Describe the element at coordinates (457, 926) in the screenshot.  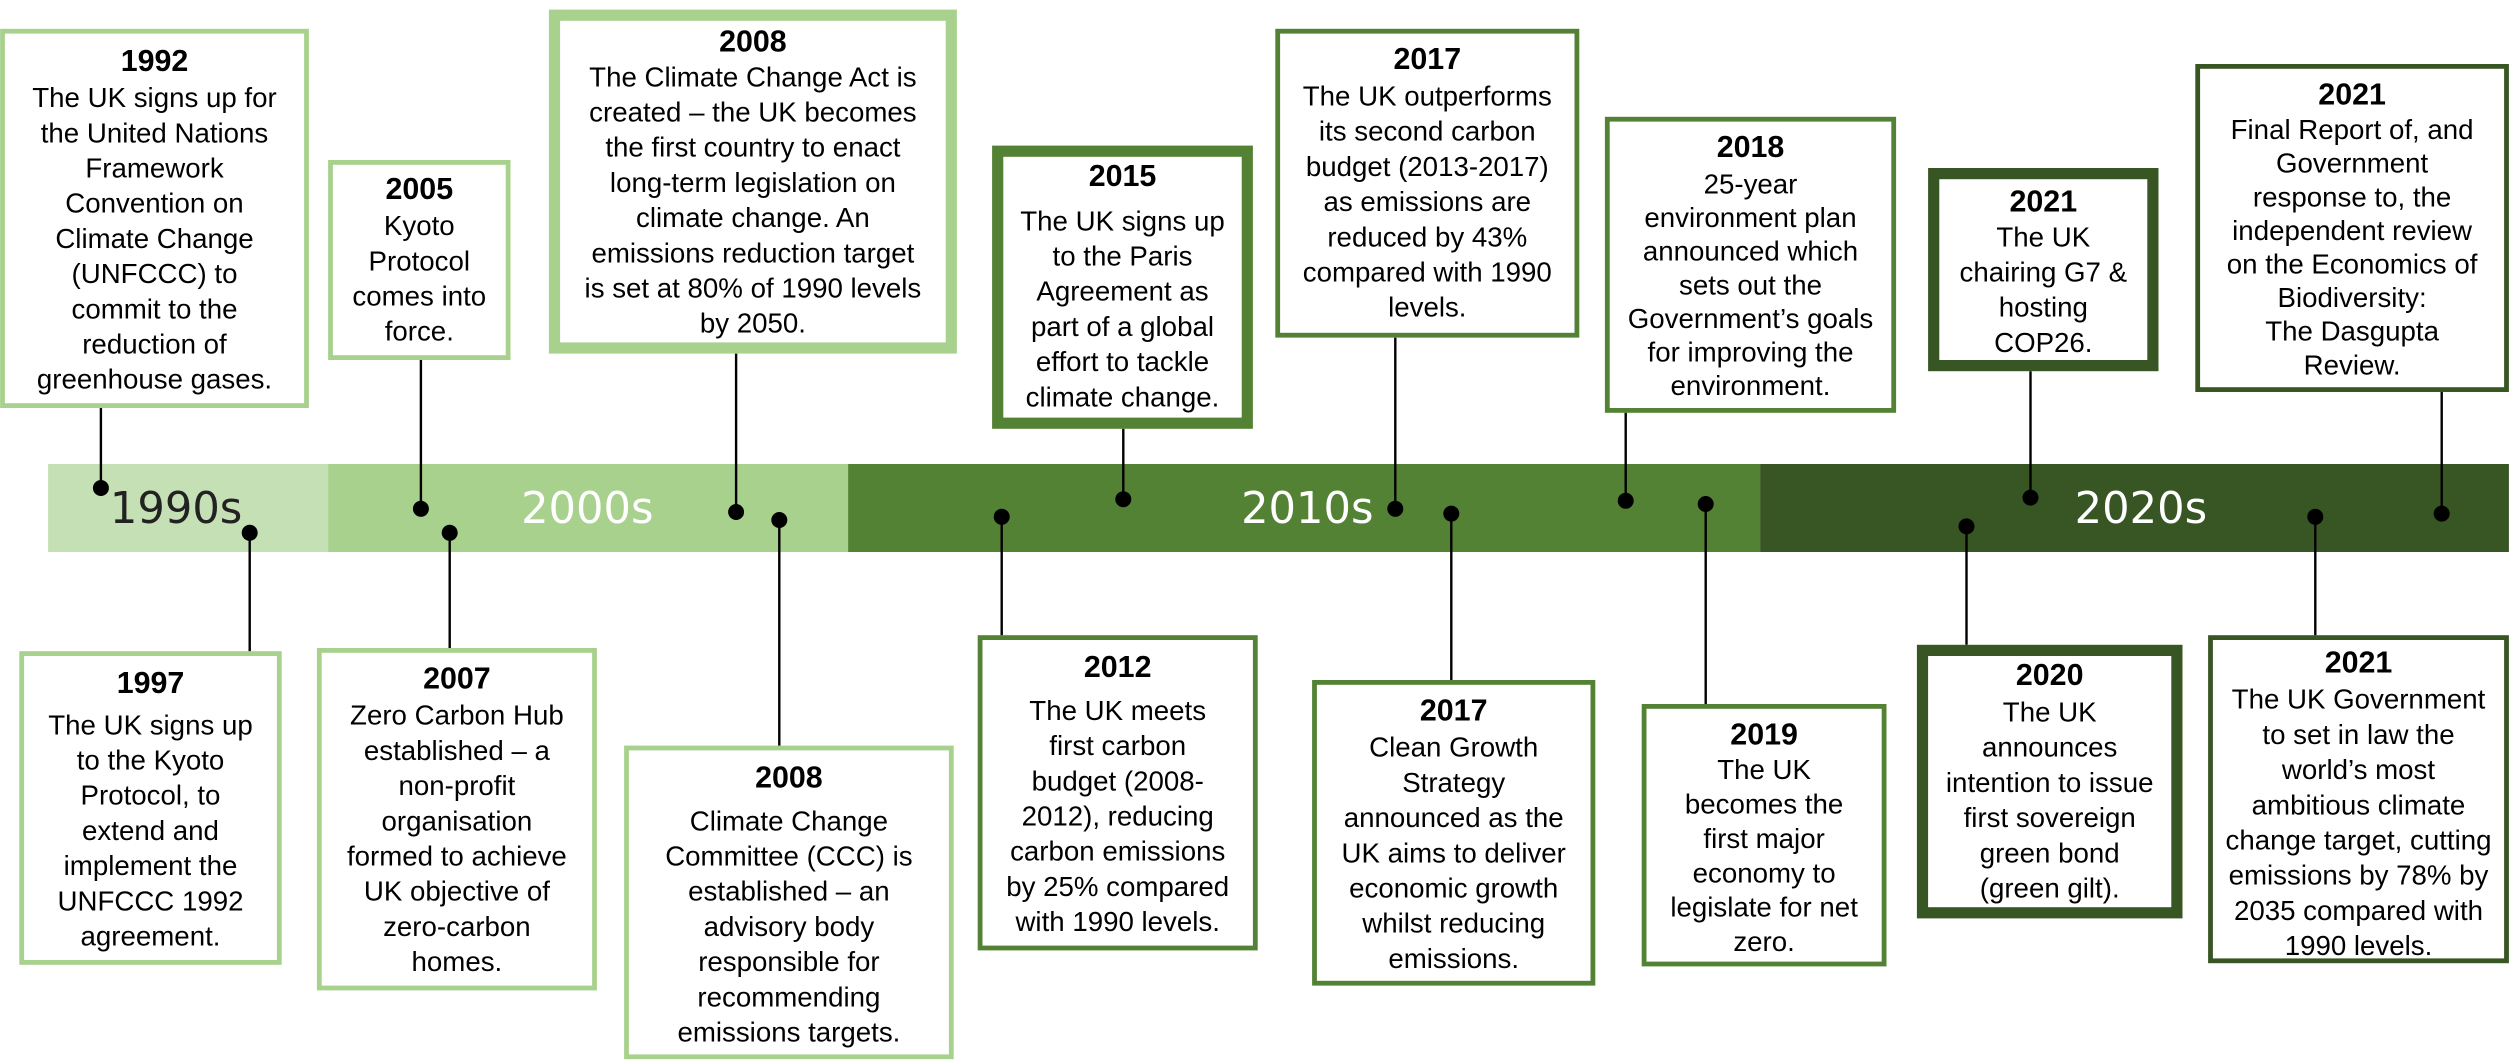
I see `event-text: zero-carbon` at that location.